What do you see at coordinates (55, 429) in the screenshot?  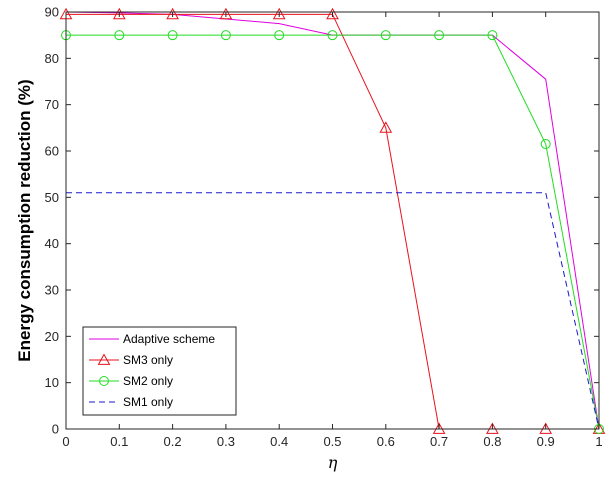 I see `y-tick-label: 0` at bounding box center [55, 429].